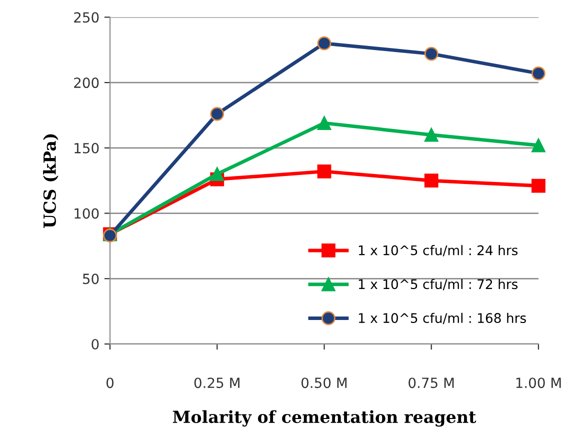  Describe the element at coordinates (324, 418) in the screenshot. I see `x-axis-title: Molarity of cementation reagent` at that location.